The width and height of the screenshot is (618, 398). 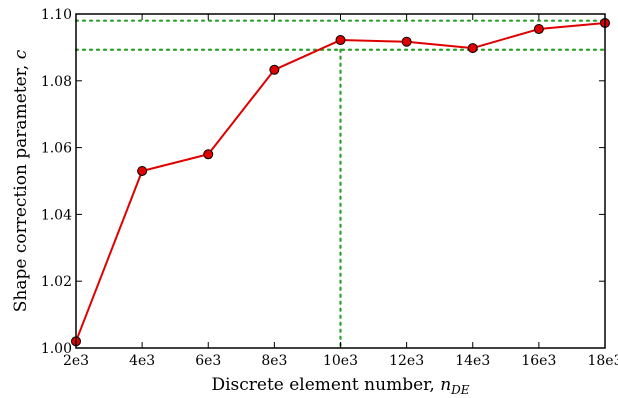 I want to click on x-tick-label-8: 16e3, so click(x=538, y=361).